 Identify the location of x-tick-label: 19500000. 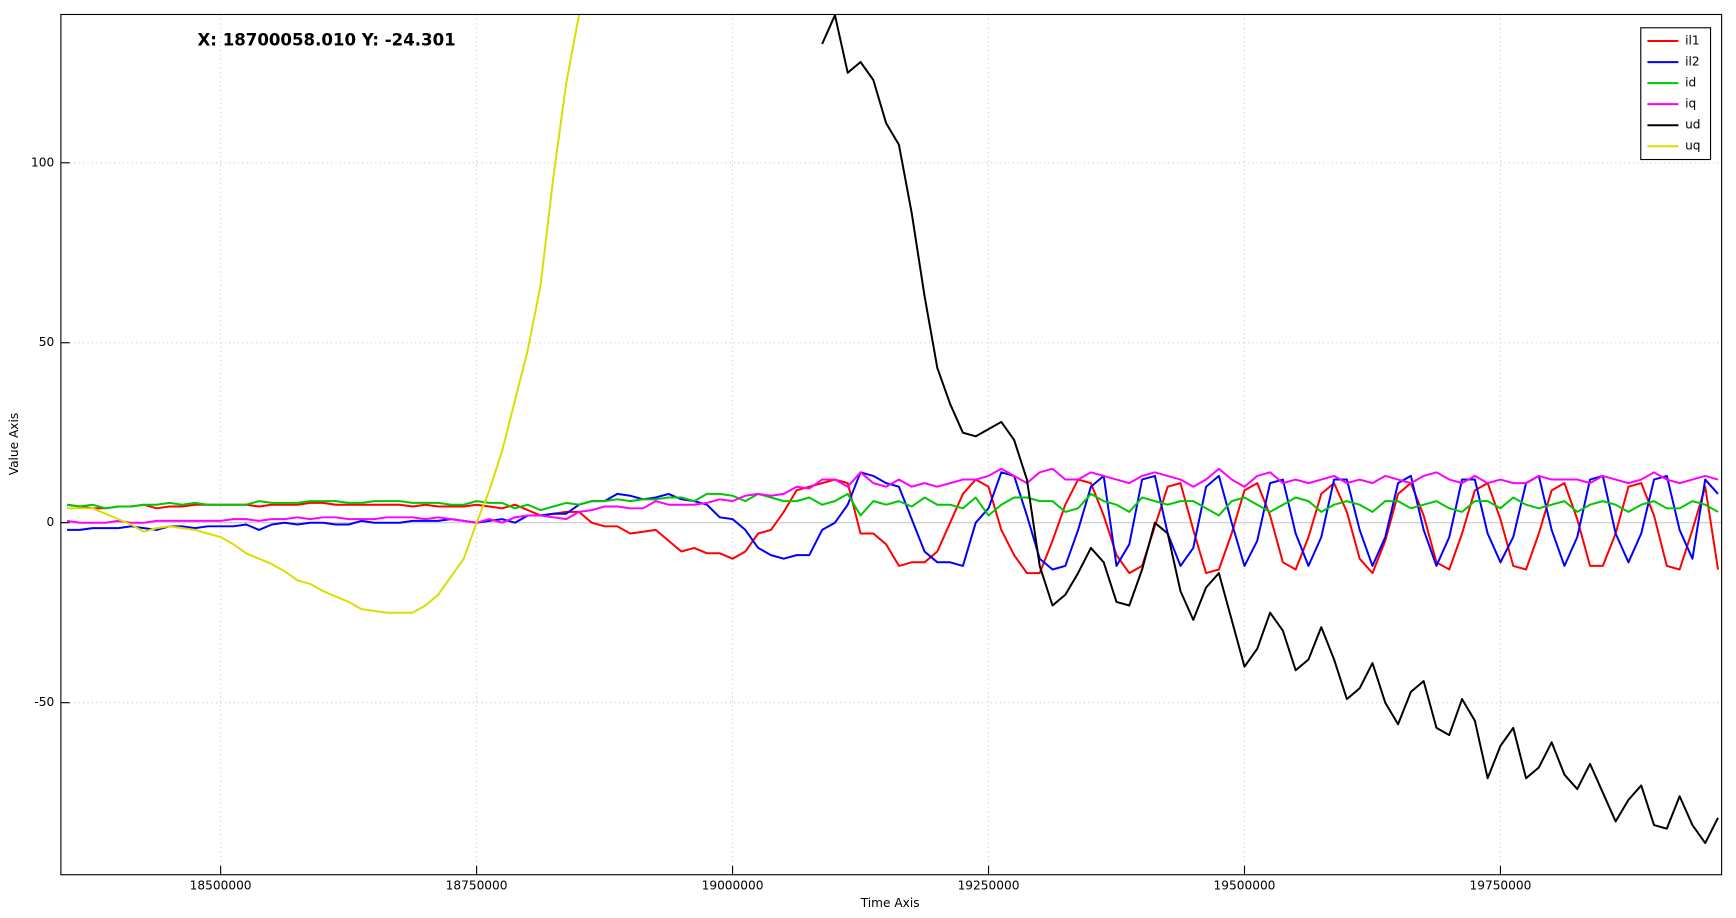
(1245, 885).